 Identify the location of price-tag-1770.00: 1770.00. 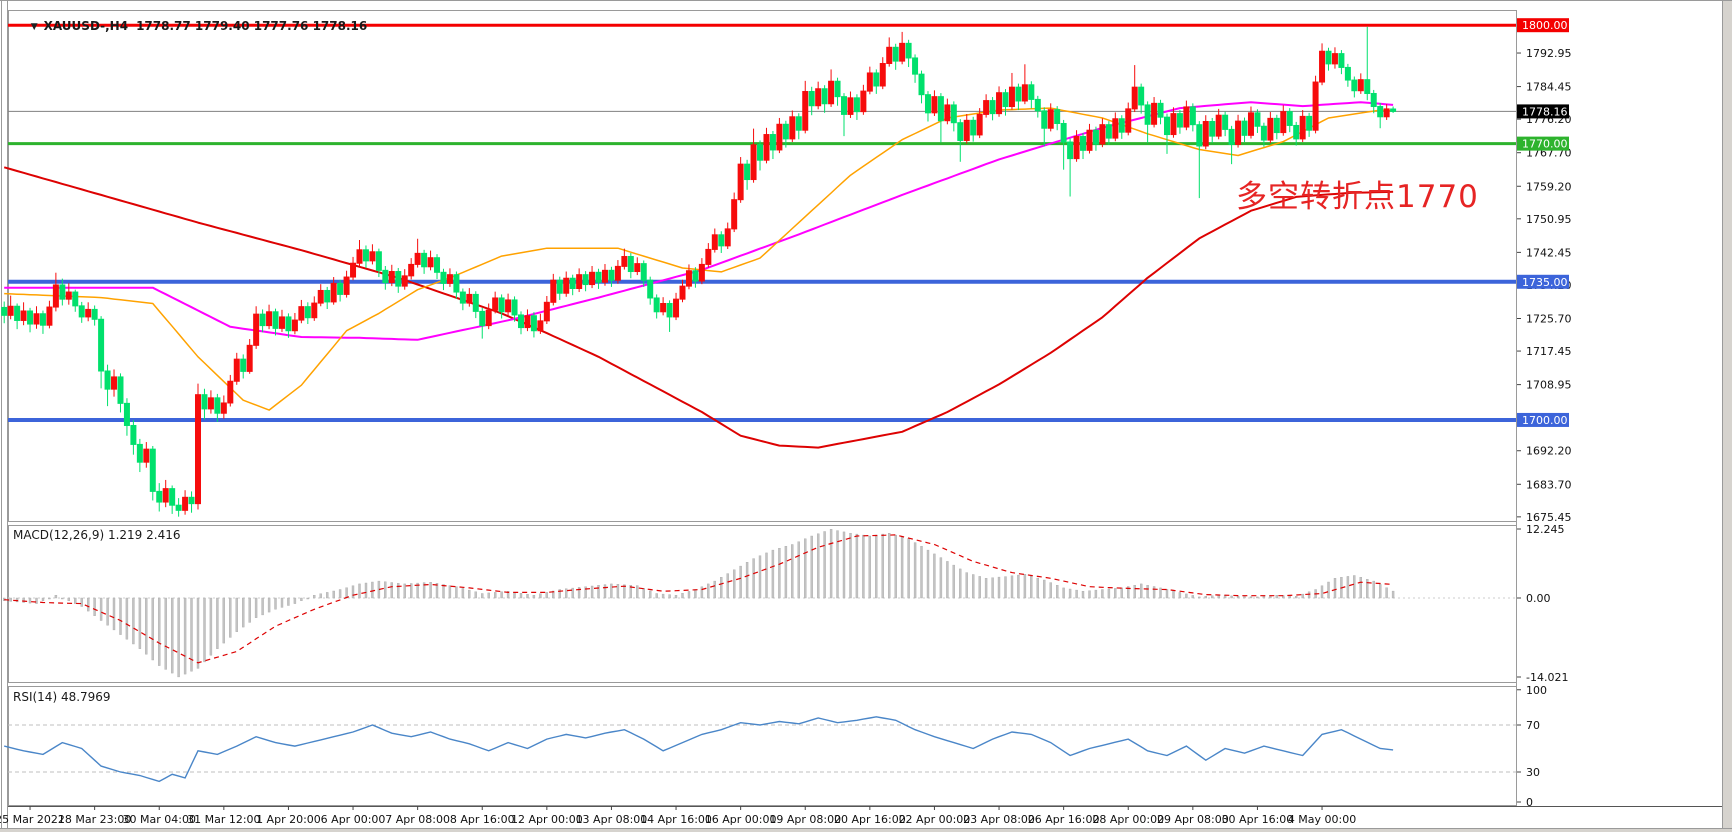
(1545, 144).